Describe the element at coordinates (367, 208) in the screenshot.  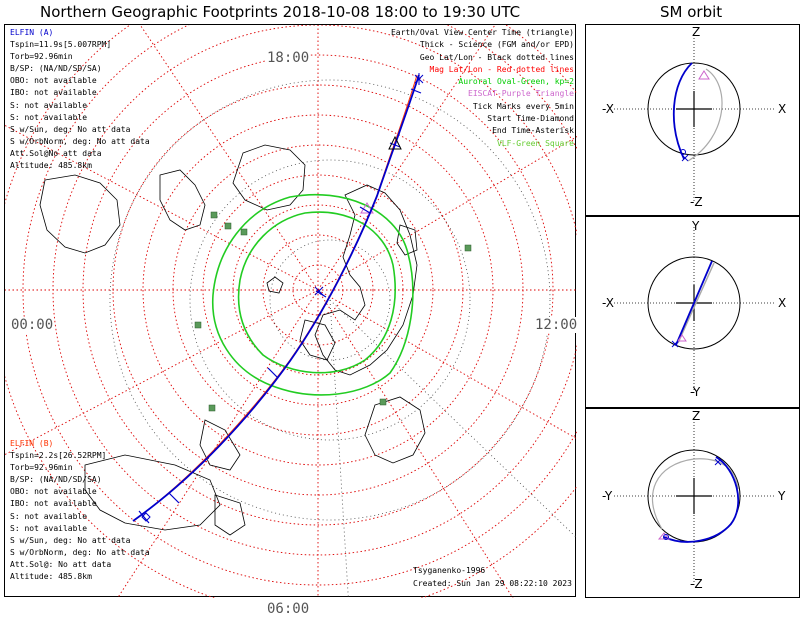
I see `eiscat-marker` at that location.